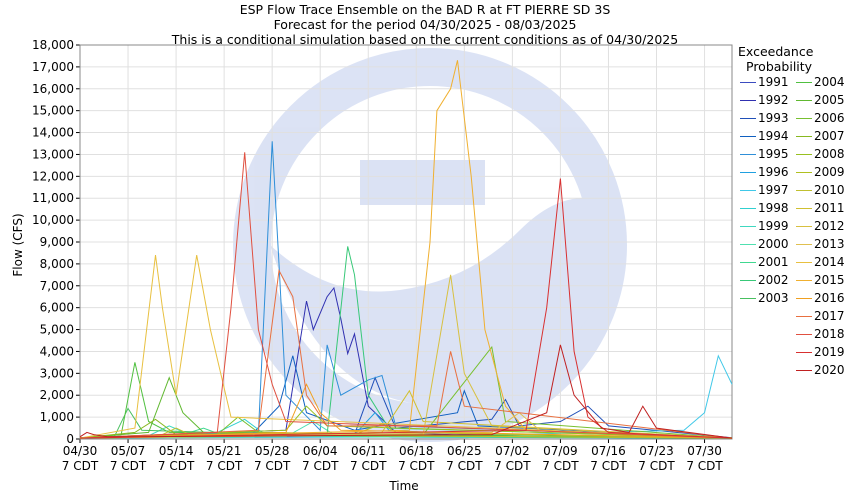 This screenshot has height=500, width=850. Describe the element at coordinates (829, 370) in the screenshot. I see `legend-label: 2020` at that location.